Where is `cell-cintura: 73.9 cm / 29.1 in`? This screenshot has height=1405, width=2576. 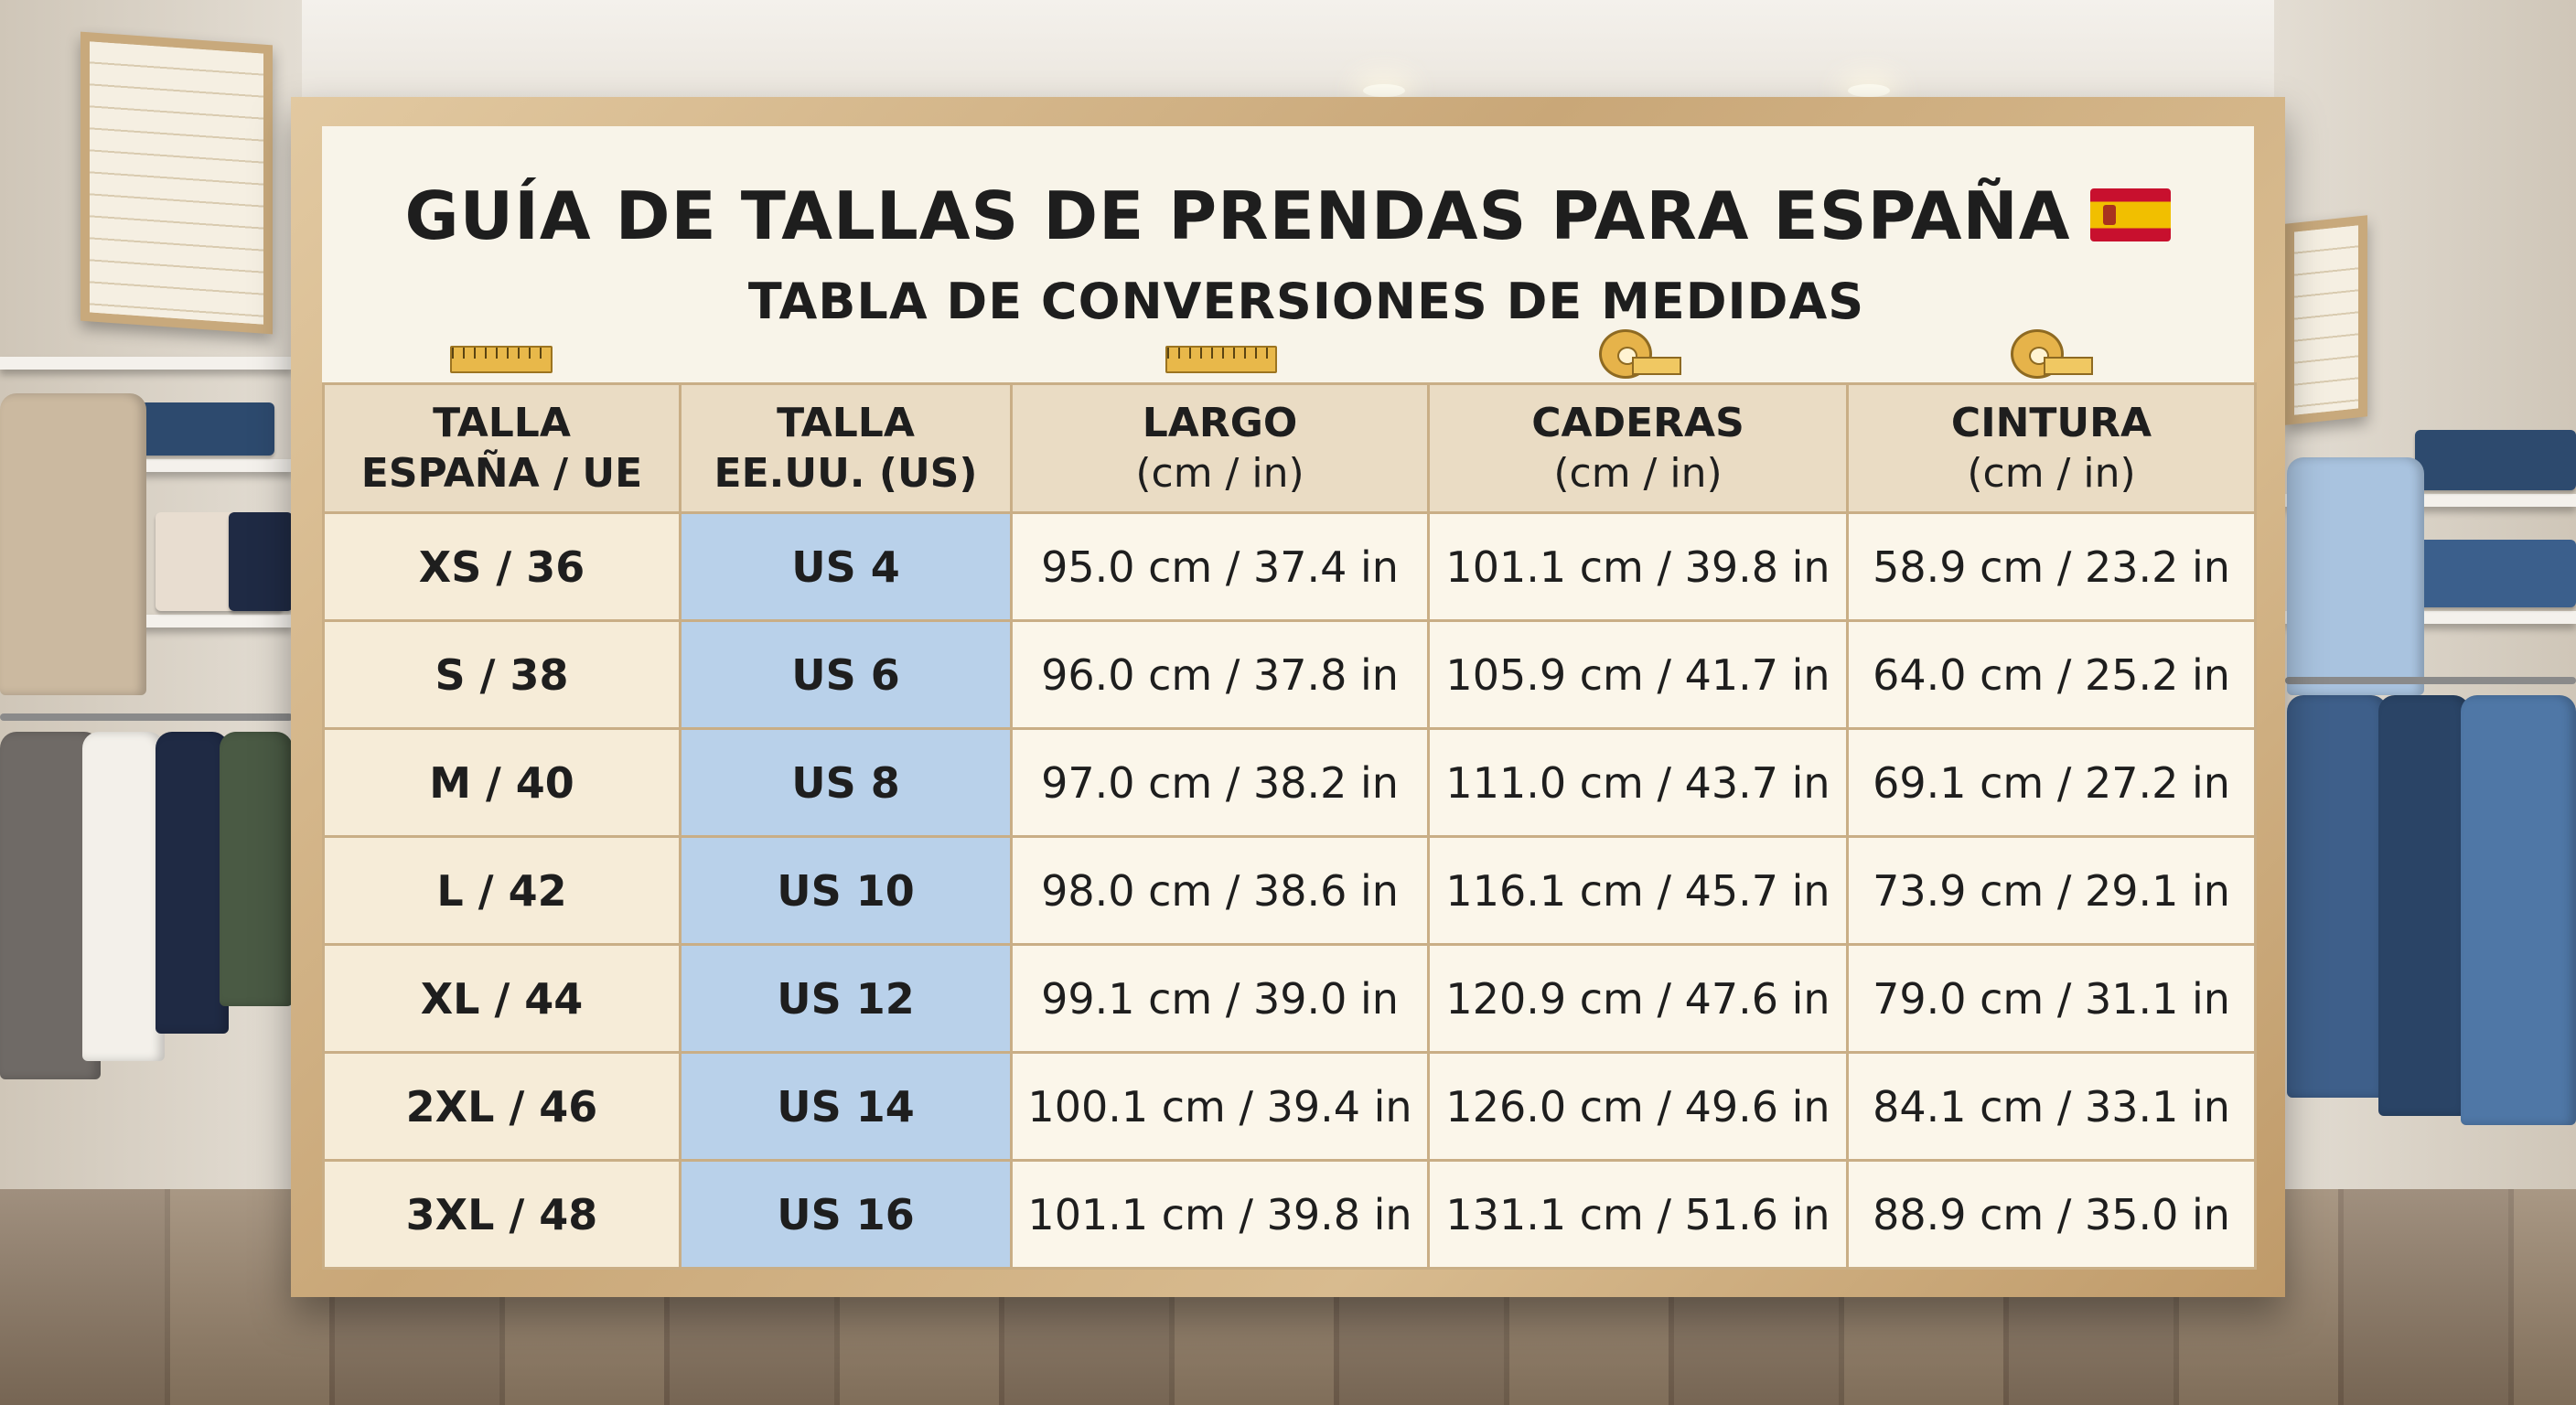
cell-cintura: 73.9 cm / 29.1 in is located at coordinates (2051, 891).